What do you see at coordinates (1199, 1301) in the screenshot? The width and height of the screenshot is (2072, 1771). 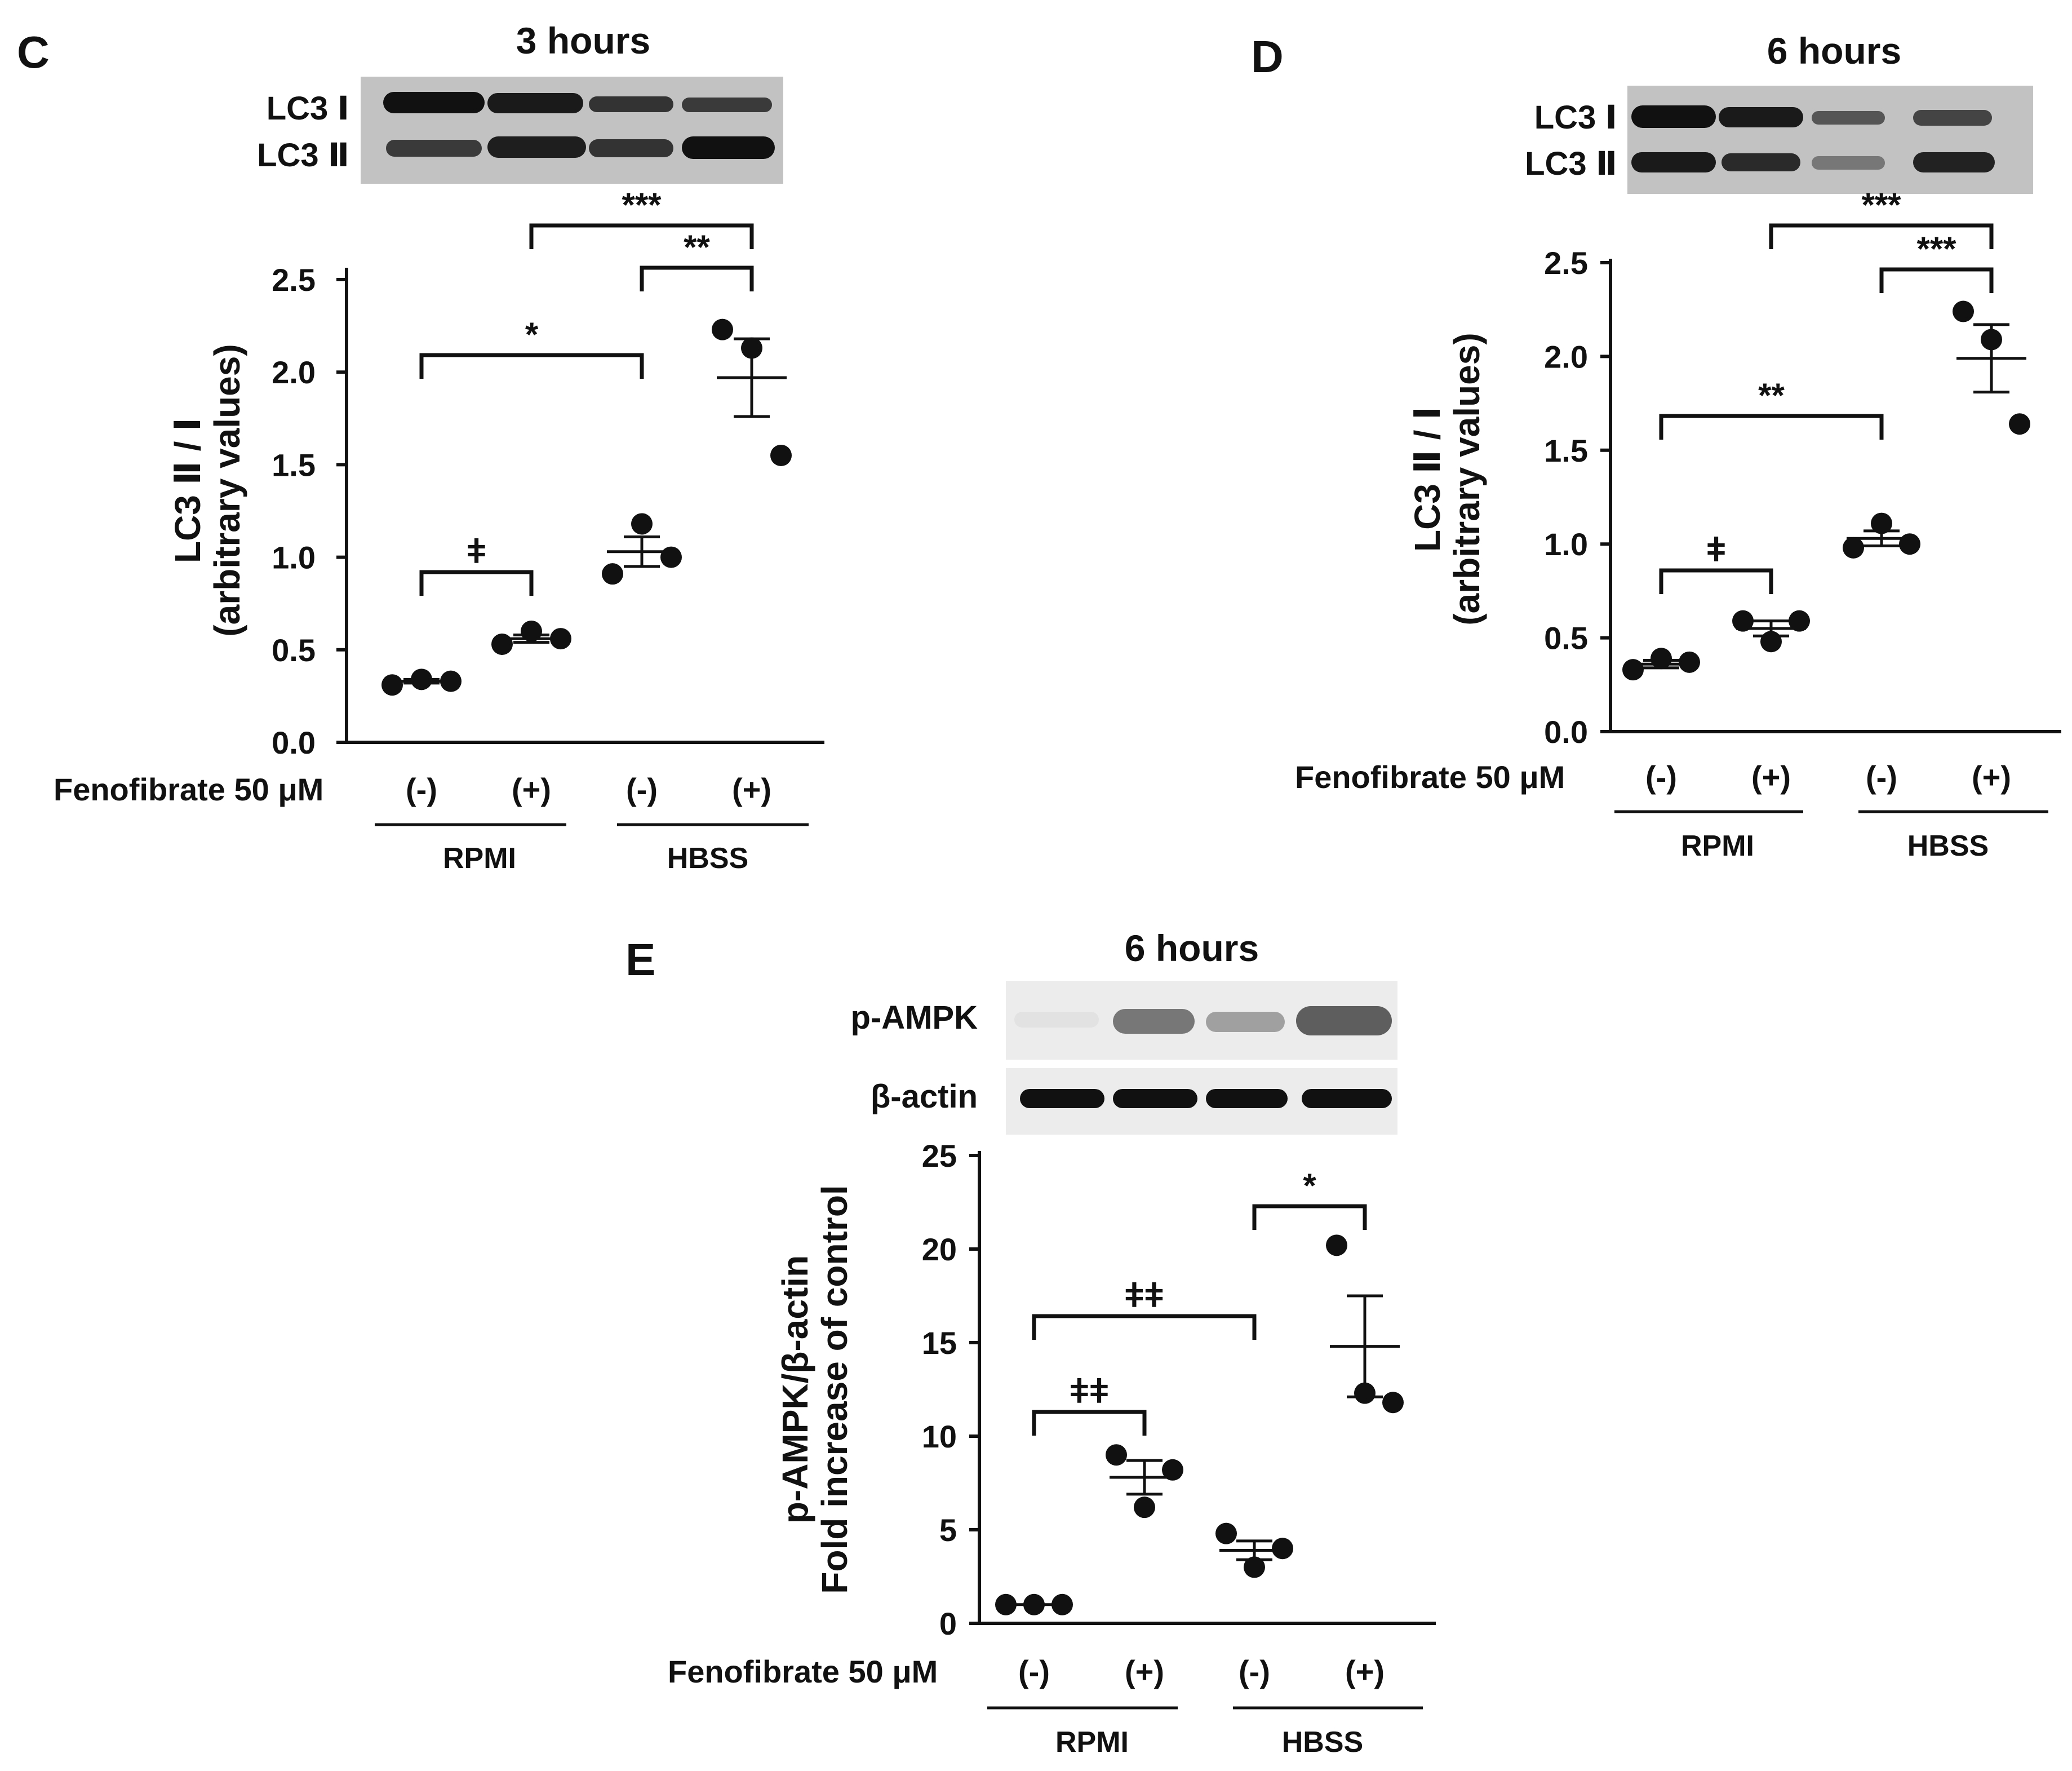 I see `significance-brackets: ǂǂ ǂǂ *` at bounding box center [1199, 1301].